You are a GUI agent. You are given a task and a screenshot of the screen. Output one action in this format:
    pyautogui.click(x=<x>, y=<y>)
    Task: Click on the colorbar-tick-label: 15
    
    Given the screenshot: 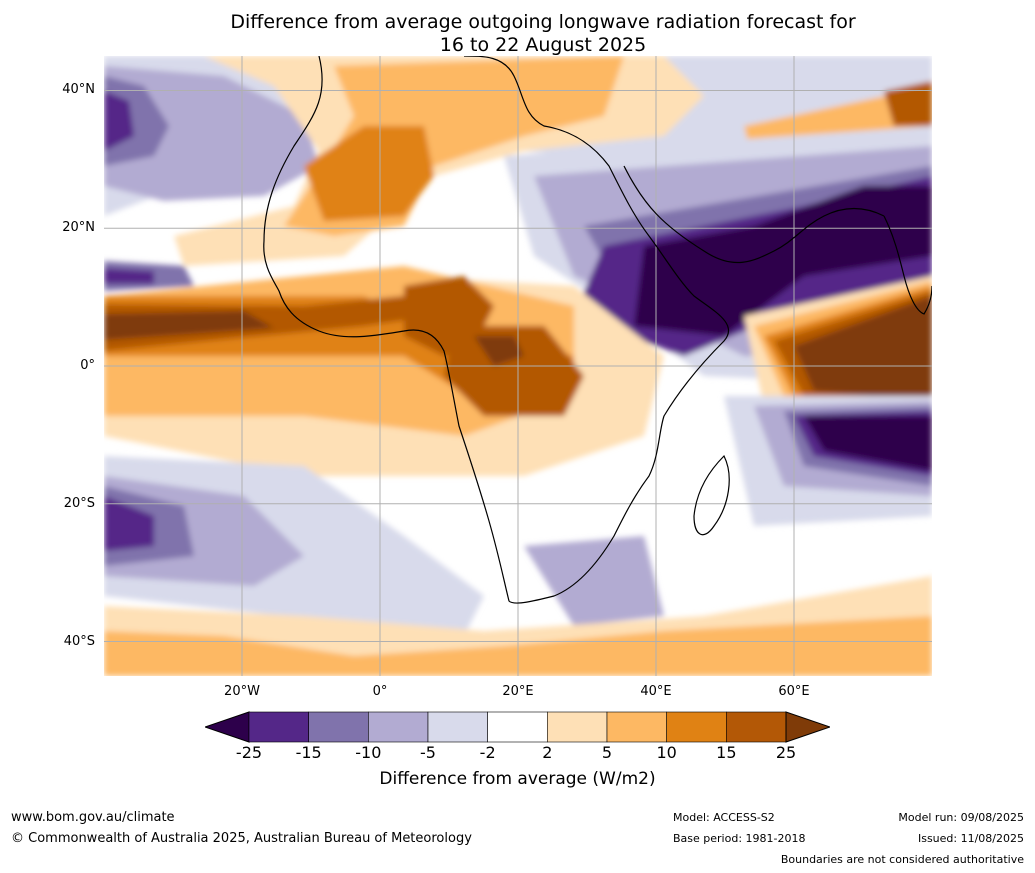 What is the action you would take?
    pyautogui.click(x=726, y=752)
    